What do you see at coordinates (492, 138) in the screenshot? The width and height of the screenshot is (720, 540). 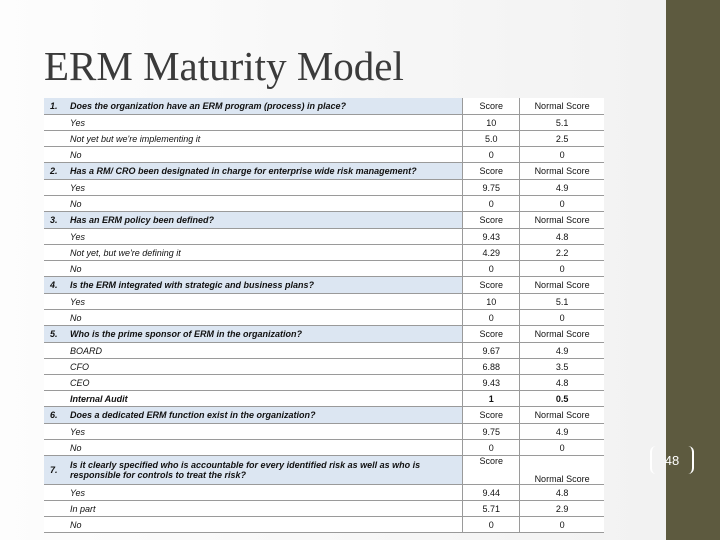 I see `score-value: 5.0` at bounding box center [492, 138].